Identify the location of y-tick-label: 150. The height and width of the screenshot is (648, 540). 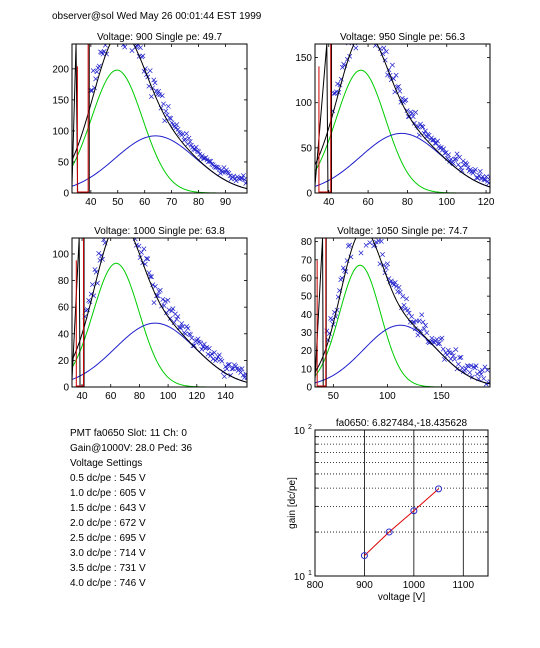
(60, 100).